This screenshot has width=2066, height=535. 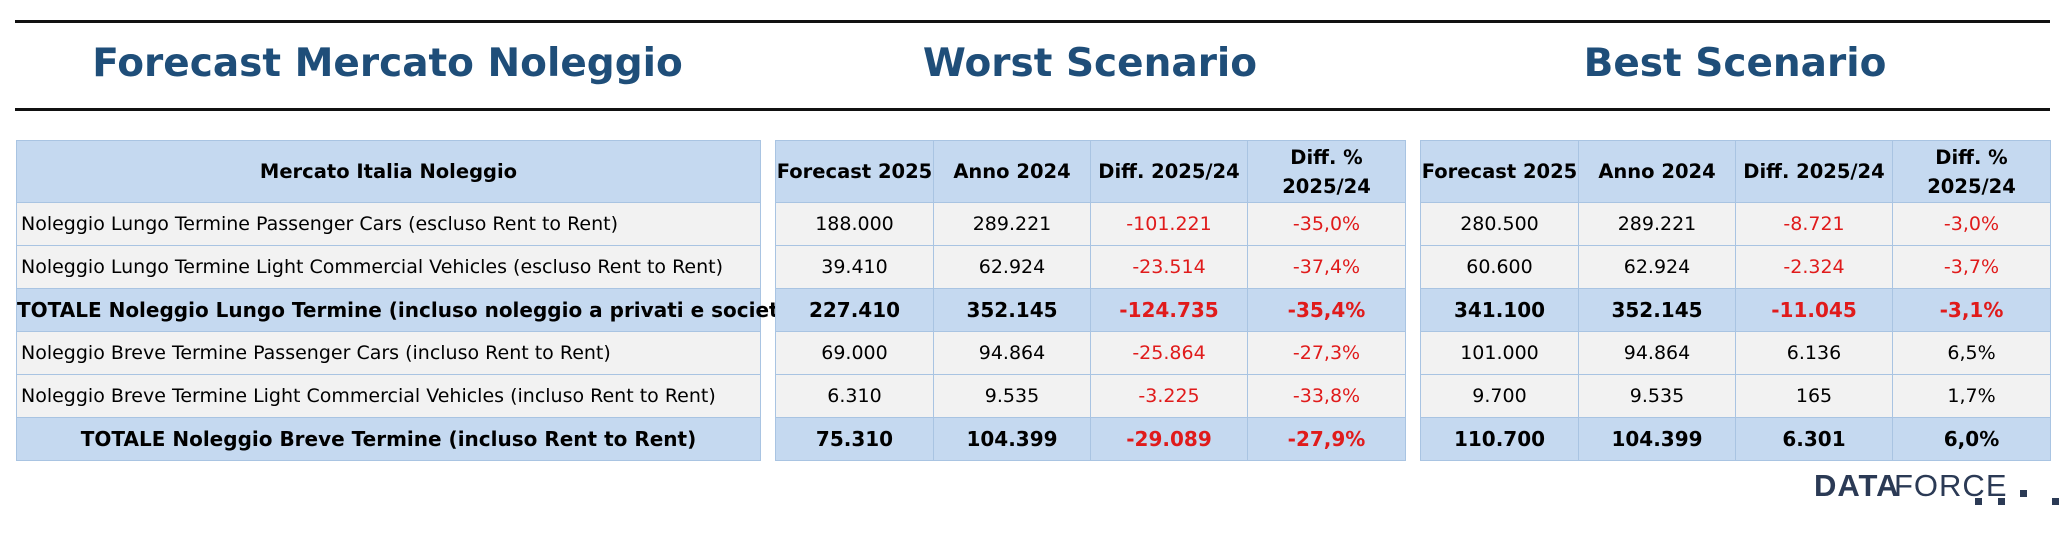 I want to click on diff-pct-cell: -27,3%, so click(x=1326, y=353).